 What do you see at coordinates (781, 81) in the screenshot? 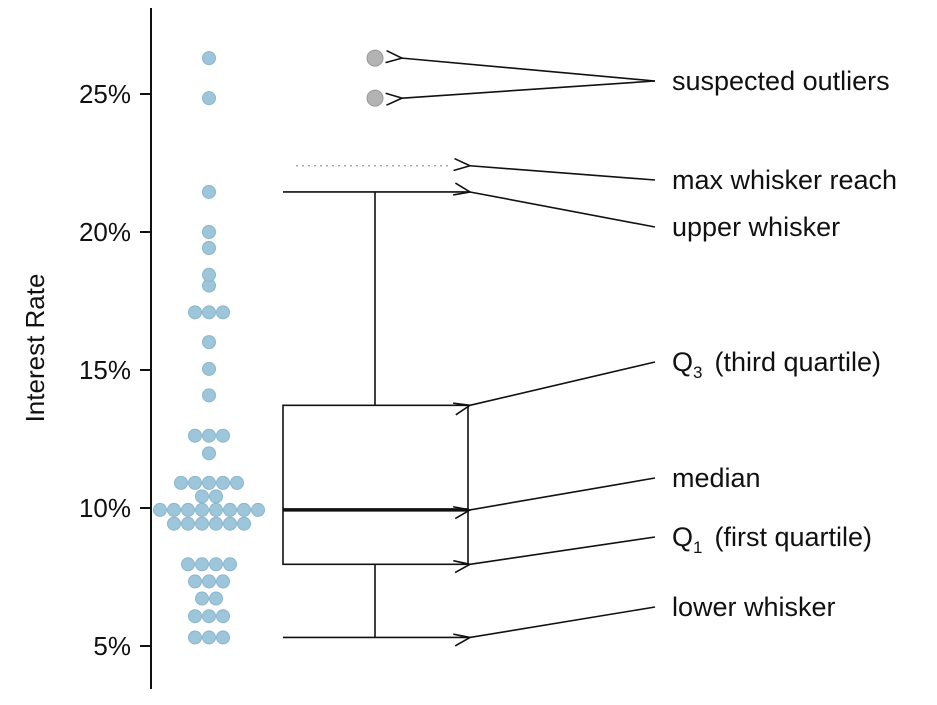
I see `annotation-label: suspected outliers` at bounding box center [781, 81].